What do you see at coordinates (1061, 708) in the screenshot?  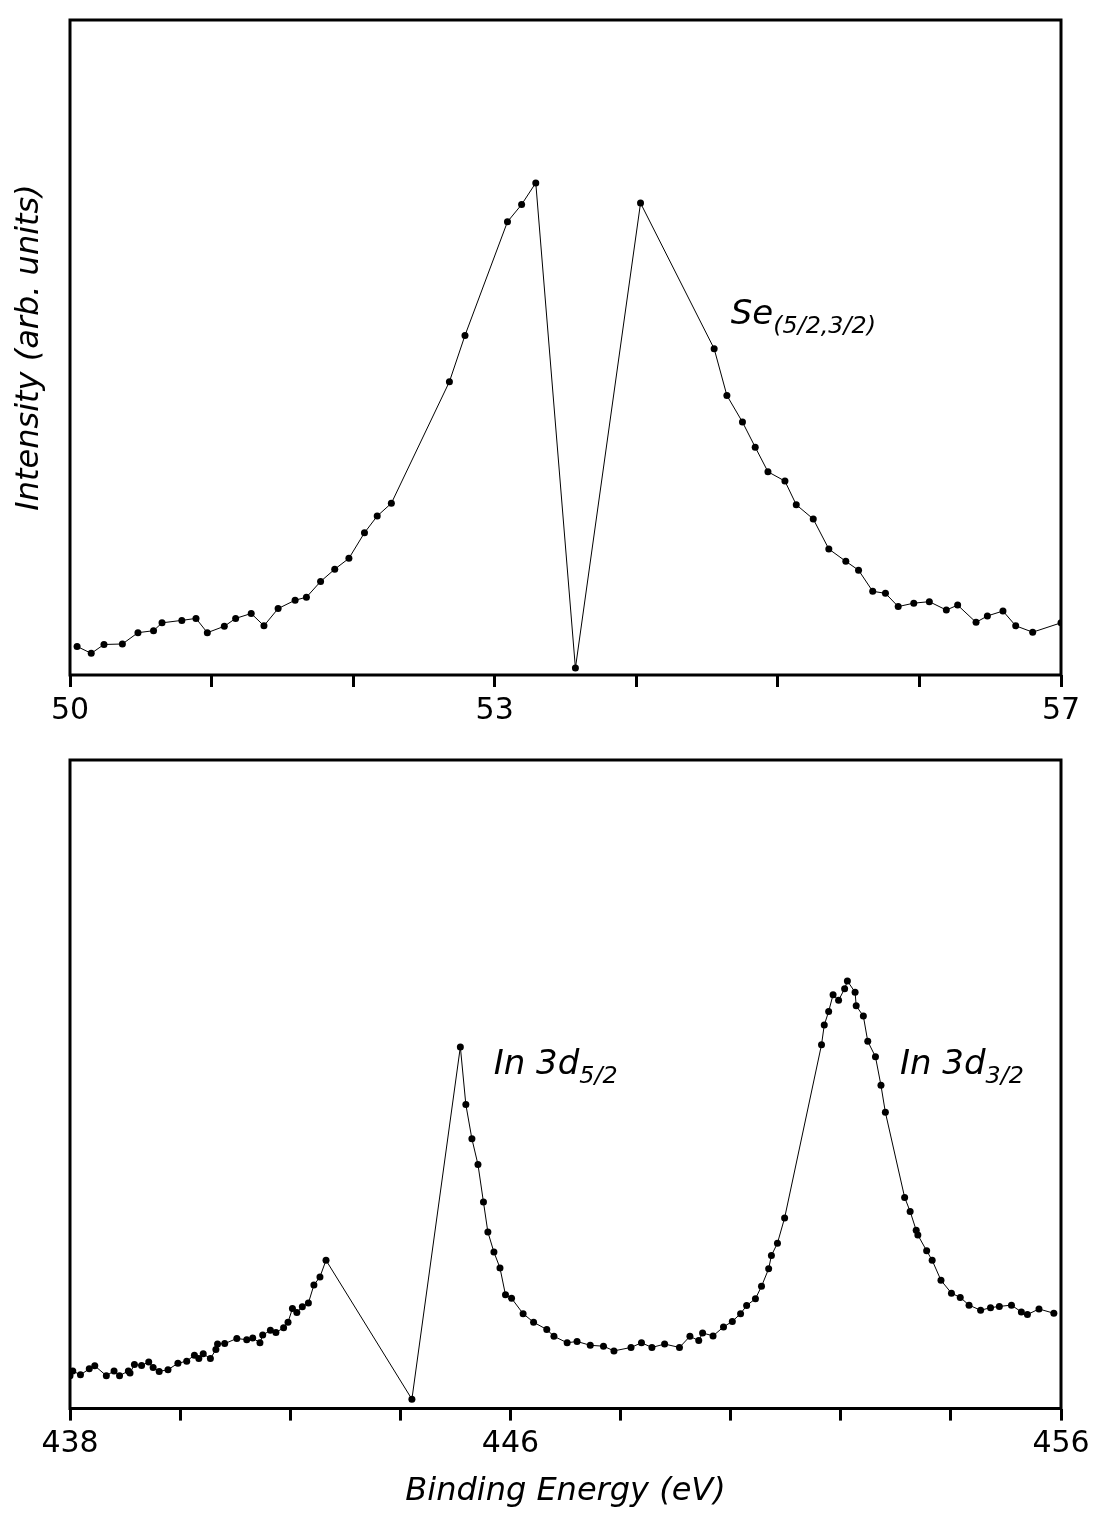 I see `x-tick-label: 57` at bounding box center [1061, 708].